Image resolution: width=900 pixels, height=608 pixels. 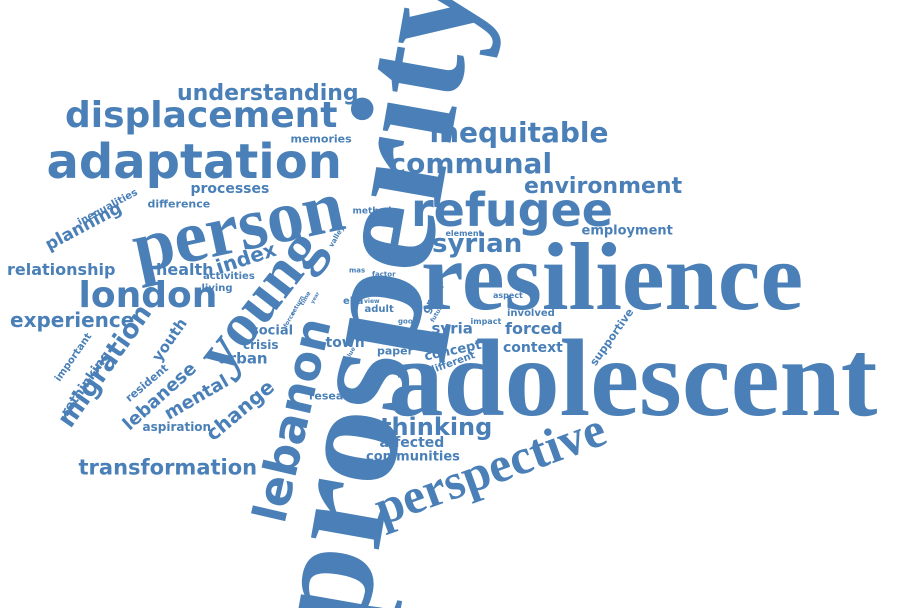 What do you see at coordinates (201, 115) in the screenshot?
I see `word-displacement: displacement` at bounding box center [201, 115].